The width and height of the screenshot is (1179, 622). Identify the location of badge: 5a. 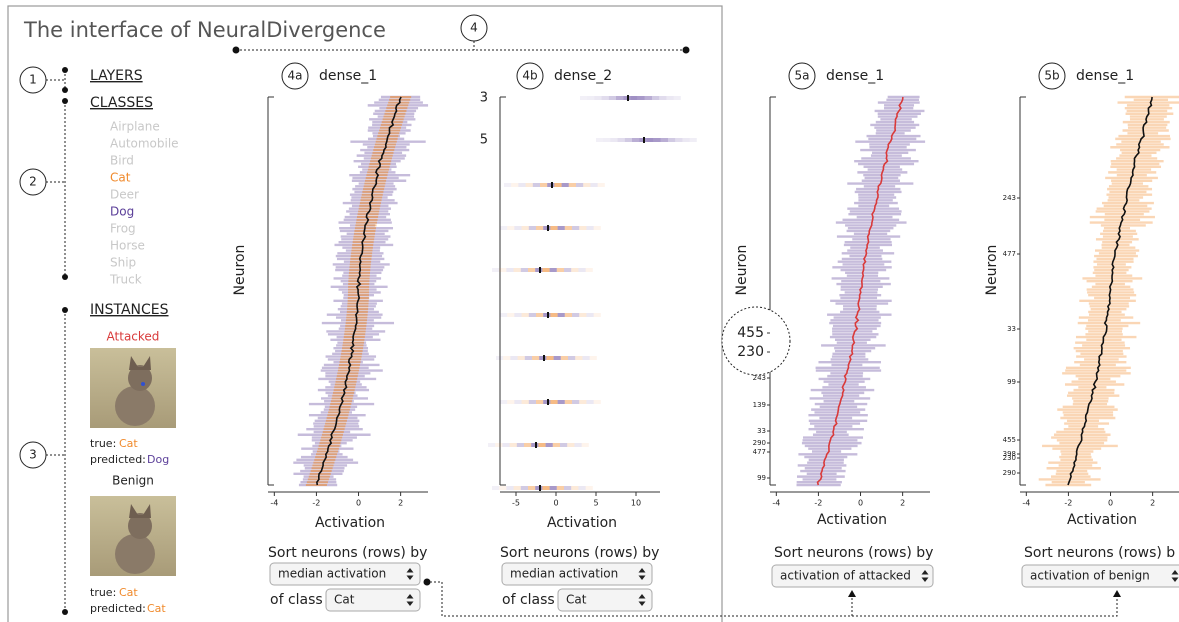
(802, 76).